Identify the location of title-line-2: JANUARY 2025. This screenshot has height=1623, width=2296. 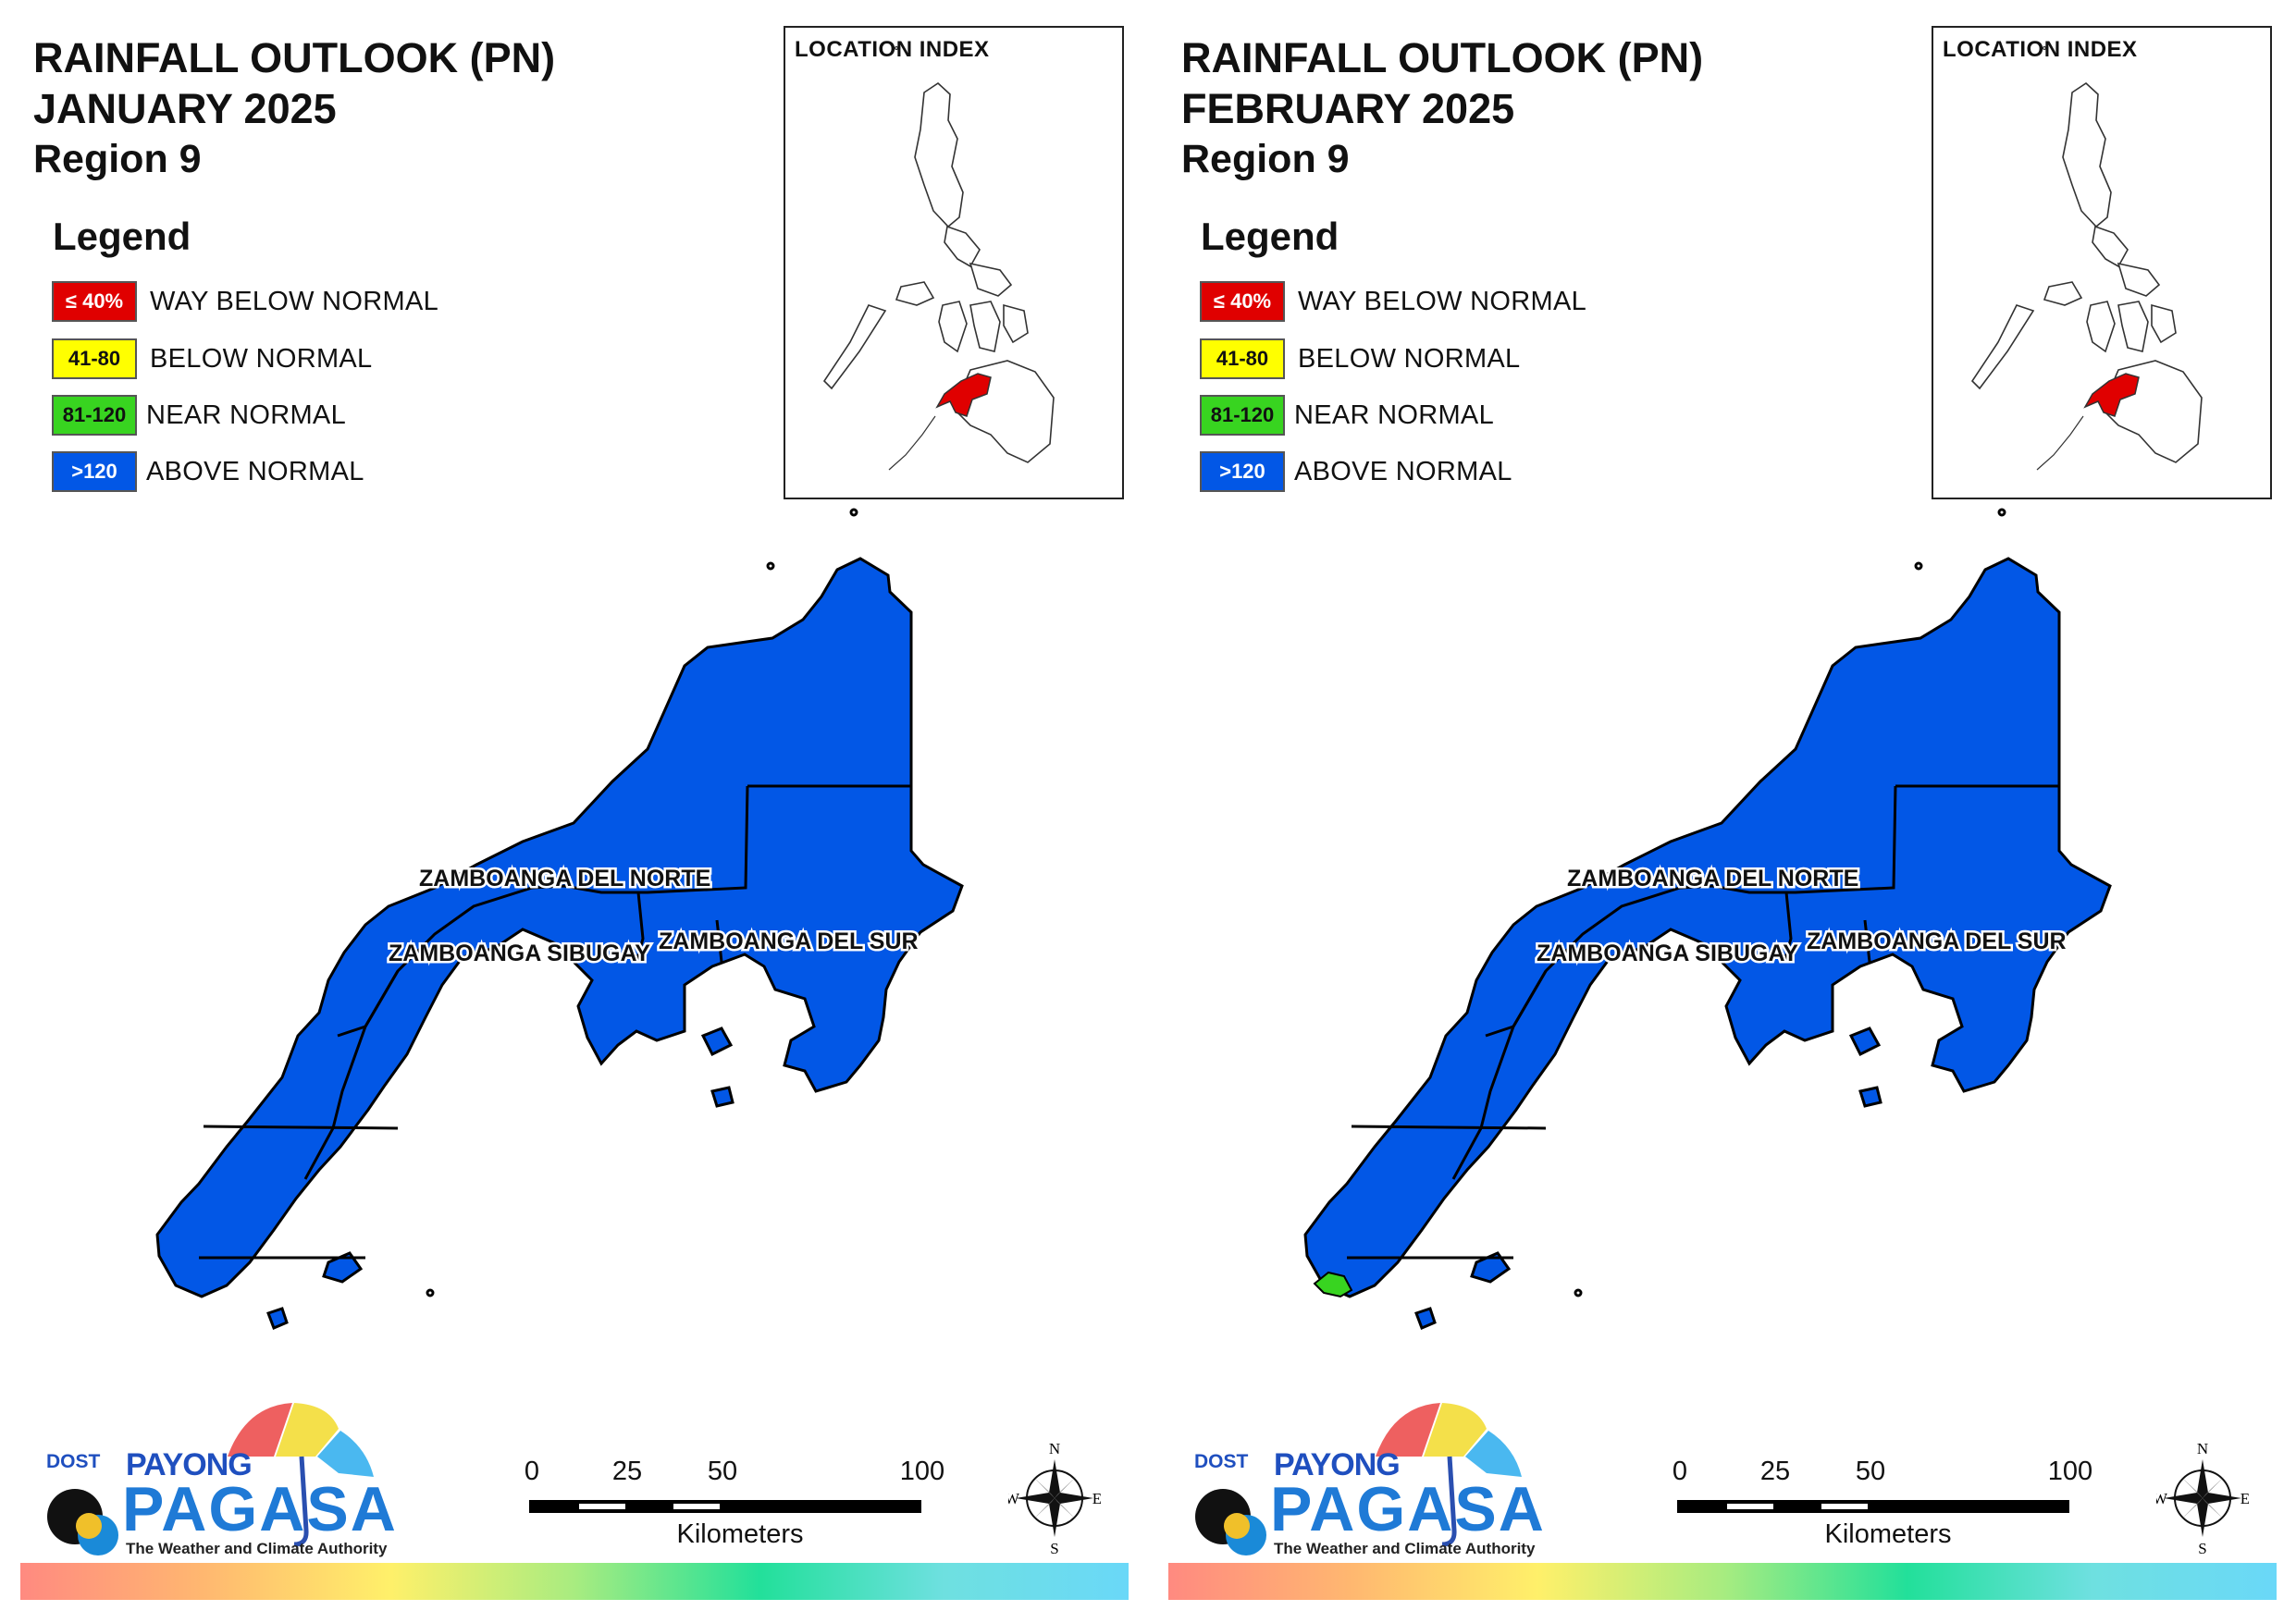
(185, 108).